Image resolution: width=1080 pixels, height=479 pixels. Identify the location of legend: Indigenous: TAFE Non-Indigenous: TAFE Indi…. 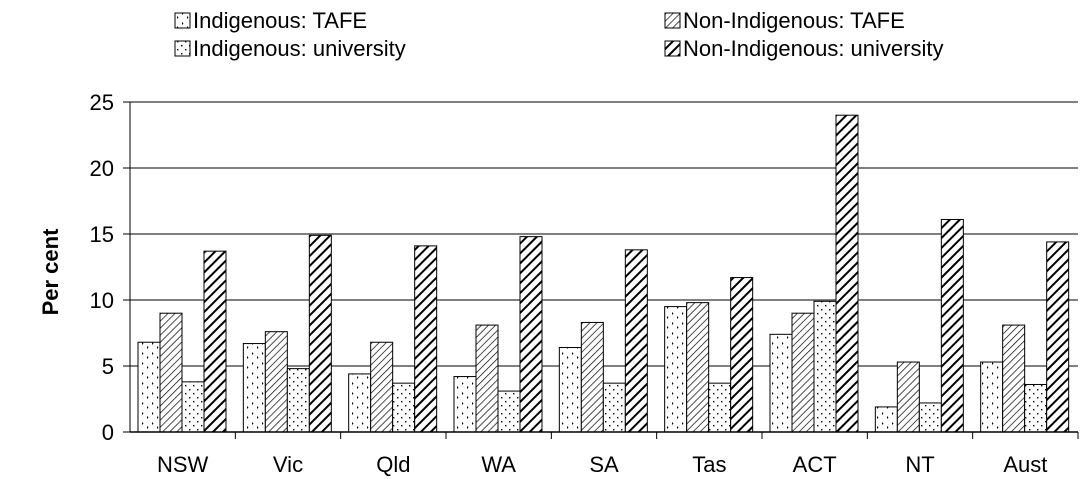
(558, 34).